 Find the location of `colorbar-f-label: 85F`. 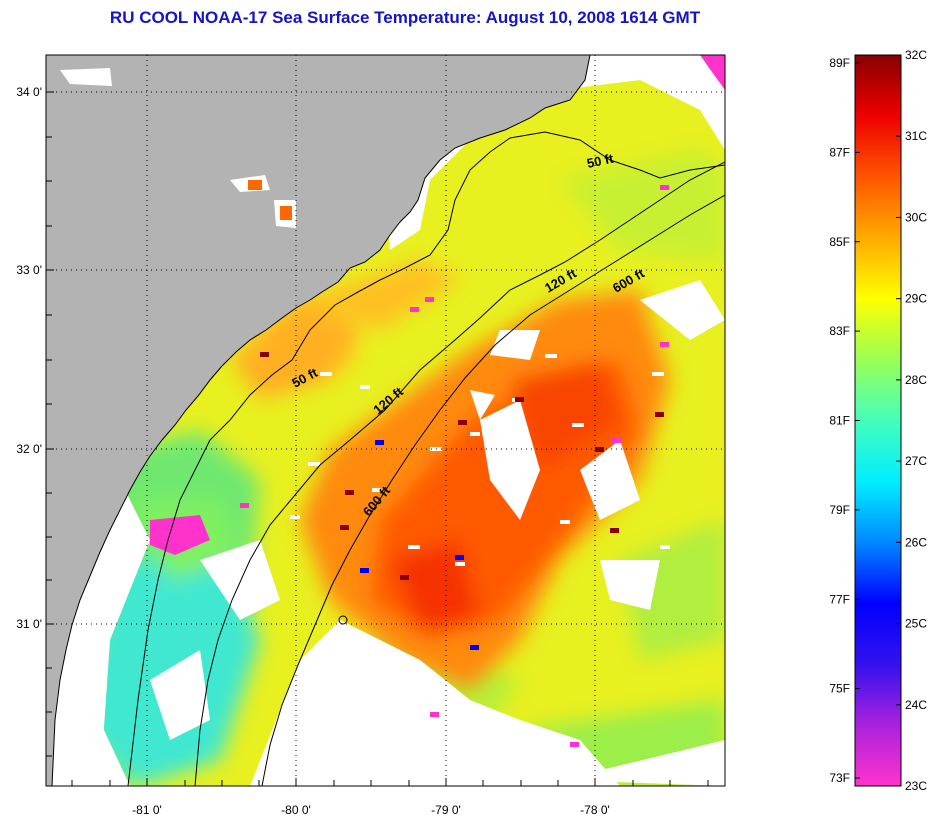

colorbar-f-label: 85F is located at coordinates (839, 242).